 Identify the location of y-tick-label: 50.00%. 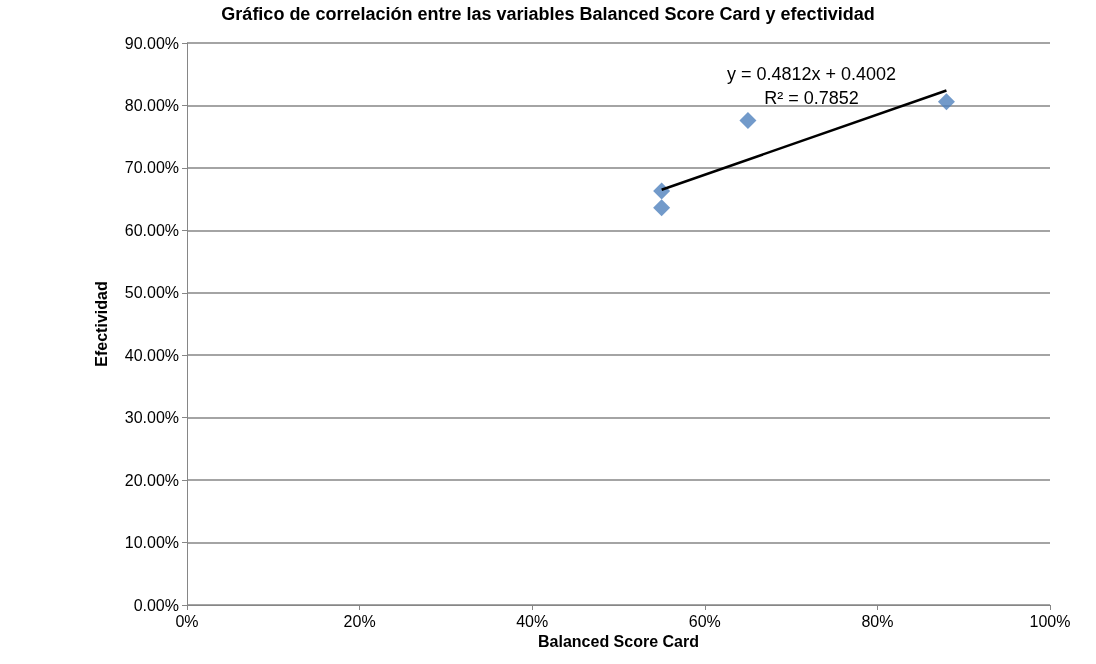
(151, 293).